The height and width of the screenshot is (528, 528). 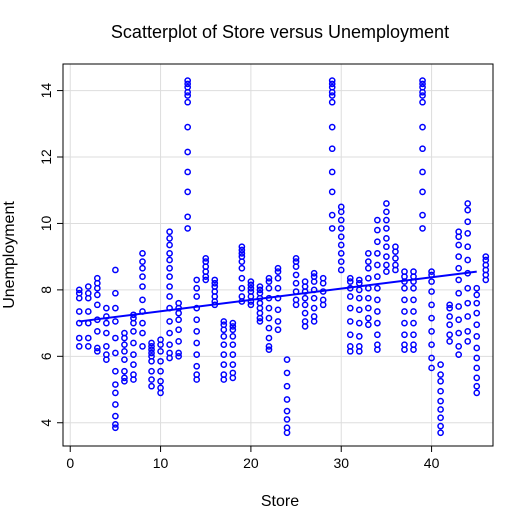 What do you see at coordinates (341, 463) in the screenshot?
I see `x-tick-label: 30` at bounding box center [341, 463].